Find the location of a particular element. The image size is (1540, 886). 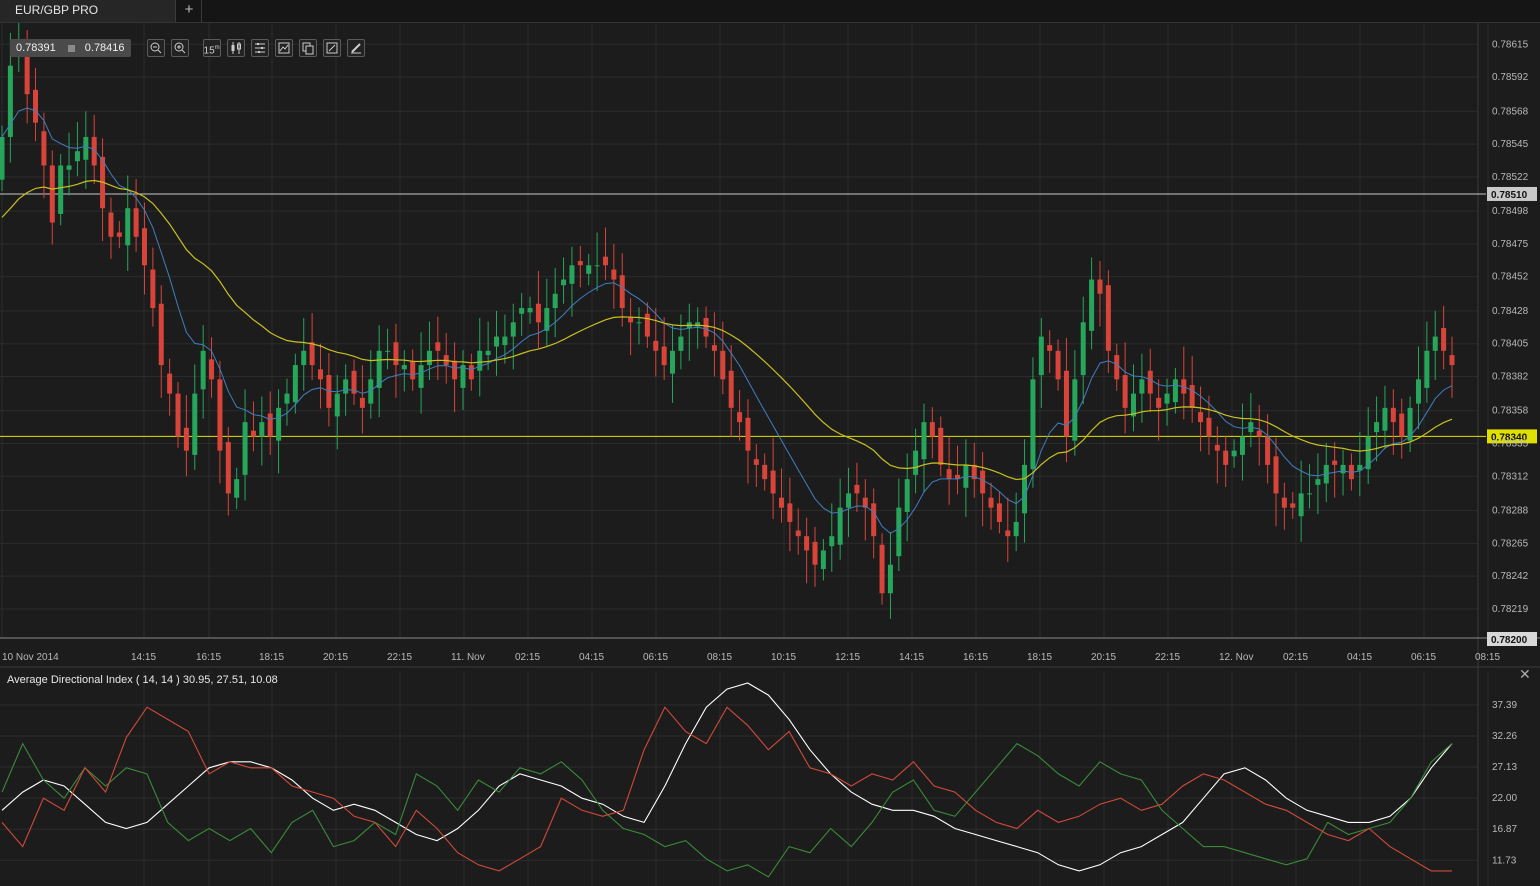

time-tick-label: 10:15 is located at coordinates (783, 657).